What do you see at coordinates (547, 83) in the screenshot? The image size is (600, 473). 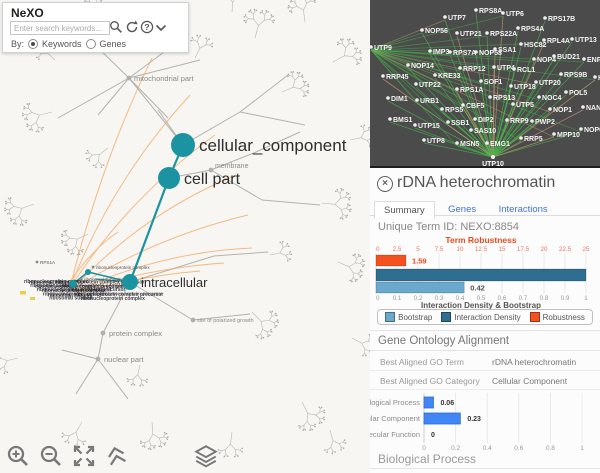 I see `gene-node-UTP20: UTP20` at bounding box center [547, 83].